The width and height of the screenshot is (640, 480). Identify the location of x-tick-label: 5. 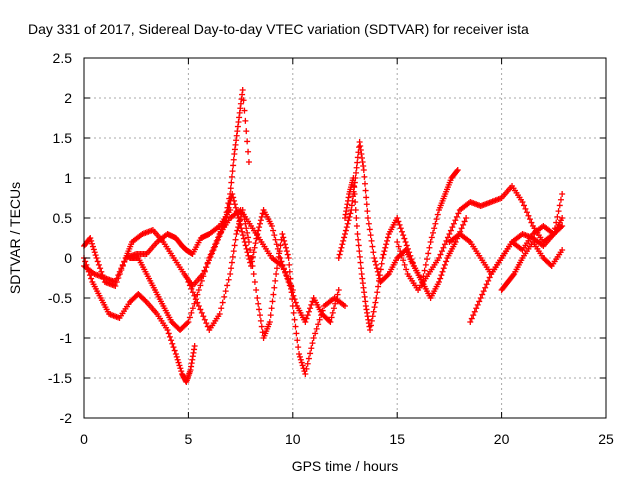
(189, 439).